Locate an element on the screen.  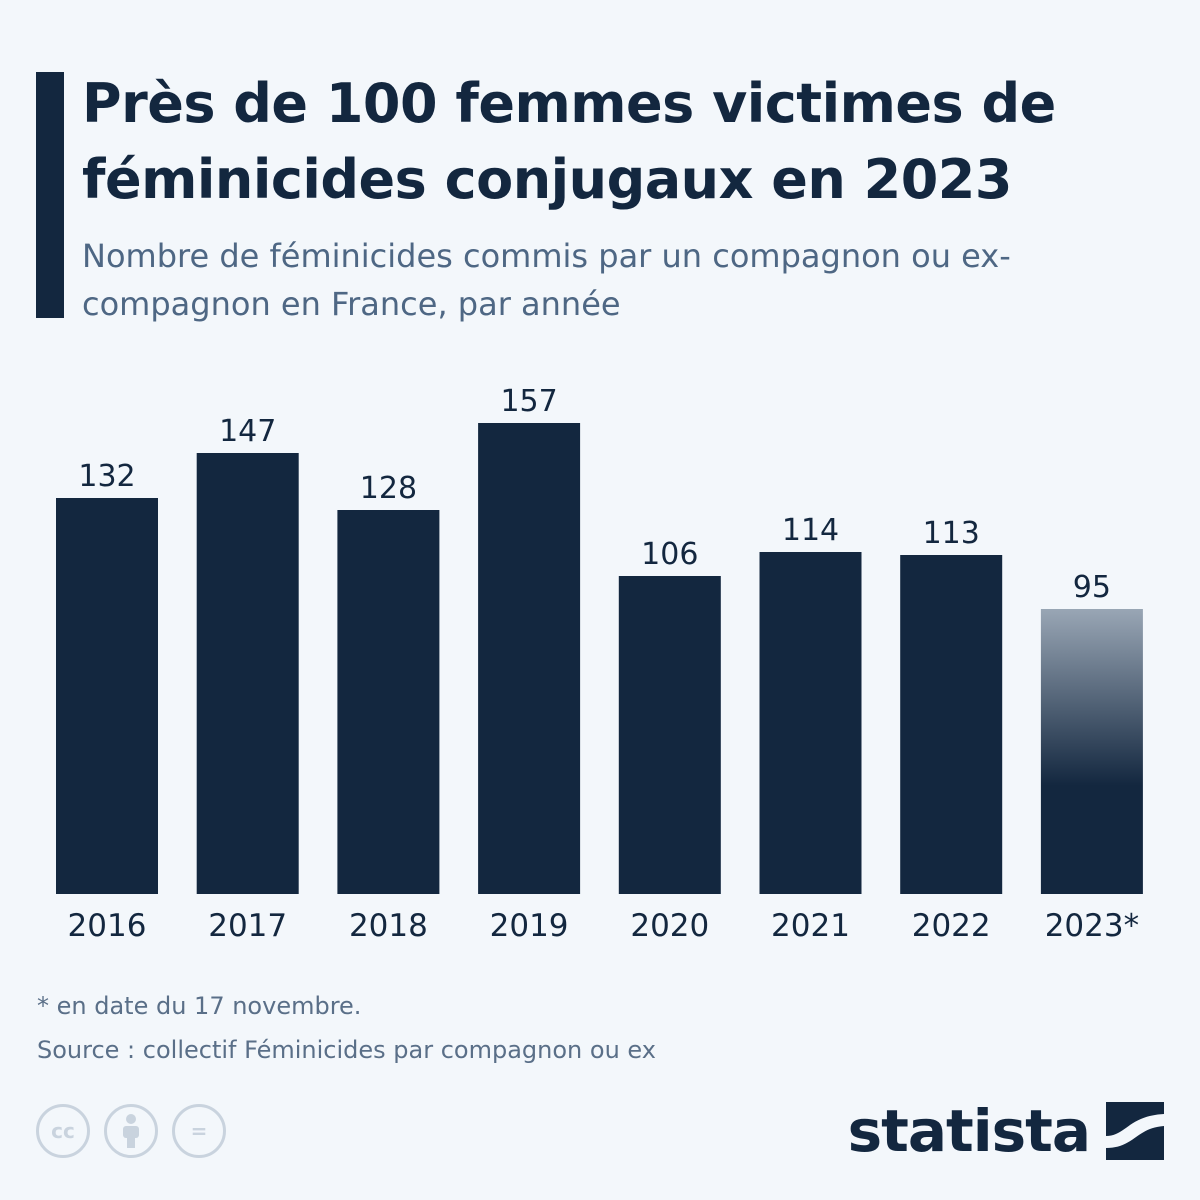
x-tick-label: 2018 is located at coordinates (388, 926).